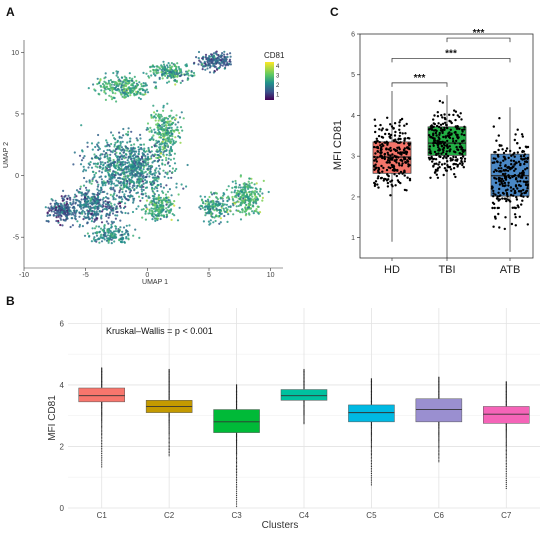 The image size is (550, 536). I want to click on panel-b-x-label: Clusters, so click(280, 525).